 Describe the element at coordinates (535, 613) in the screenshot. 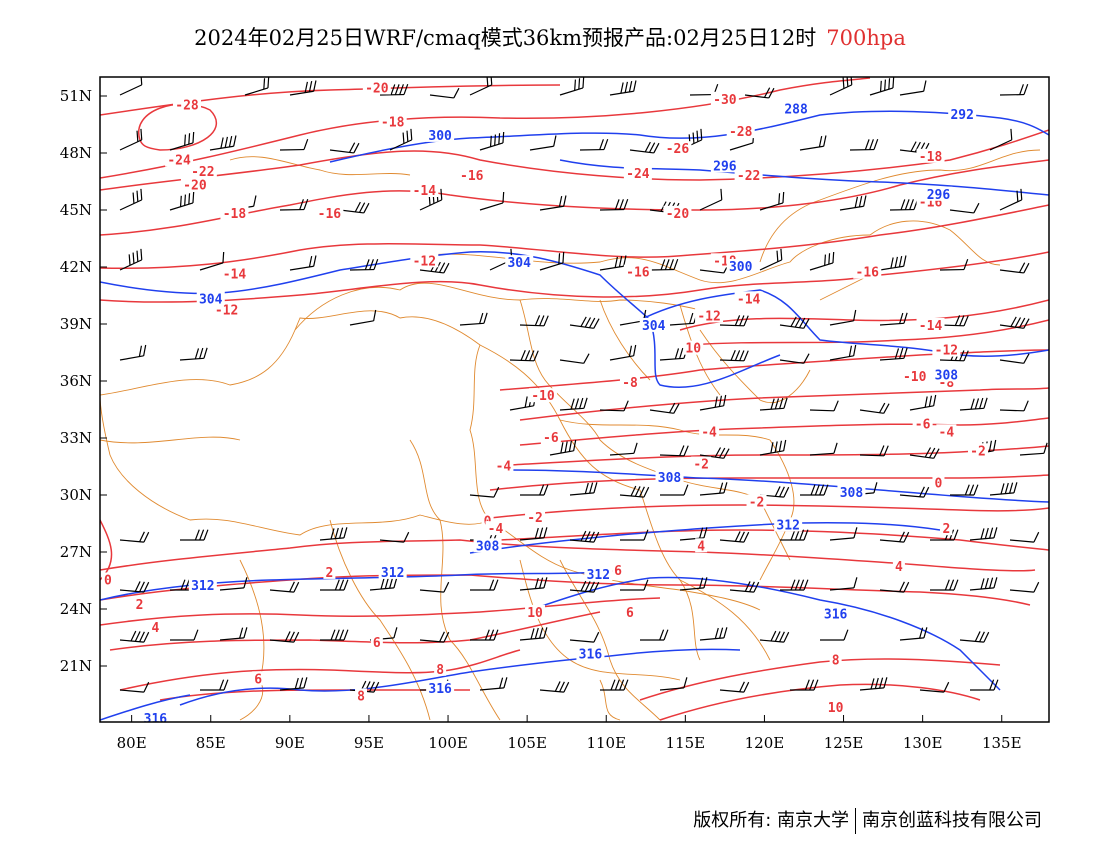

I see `isotherm-label: 10` at that location.